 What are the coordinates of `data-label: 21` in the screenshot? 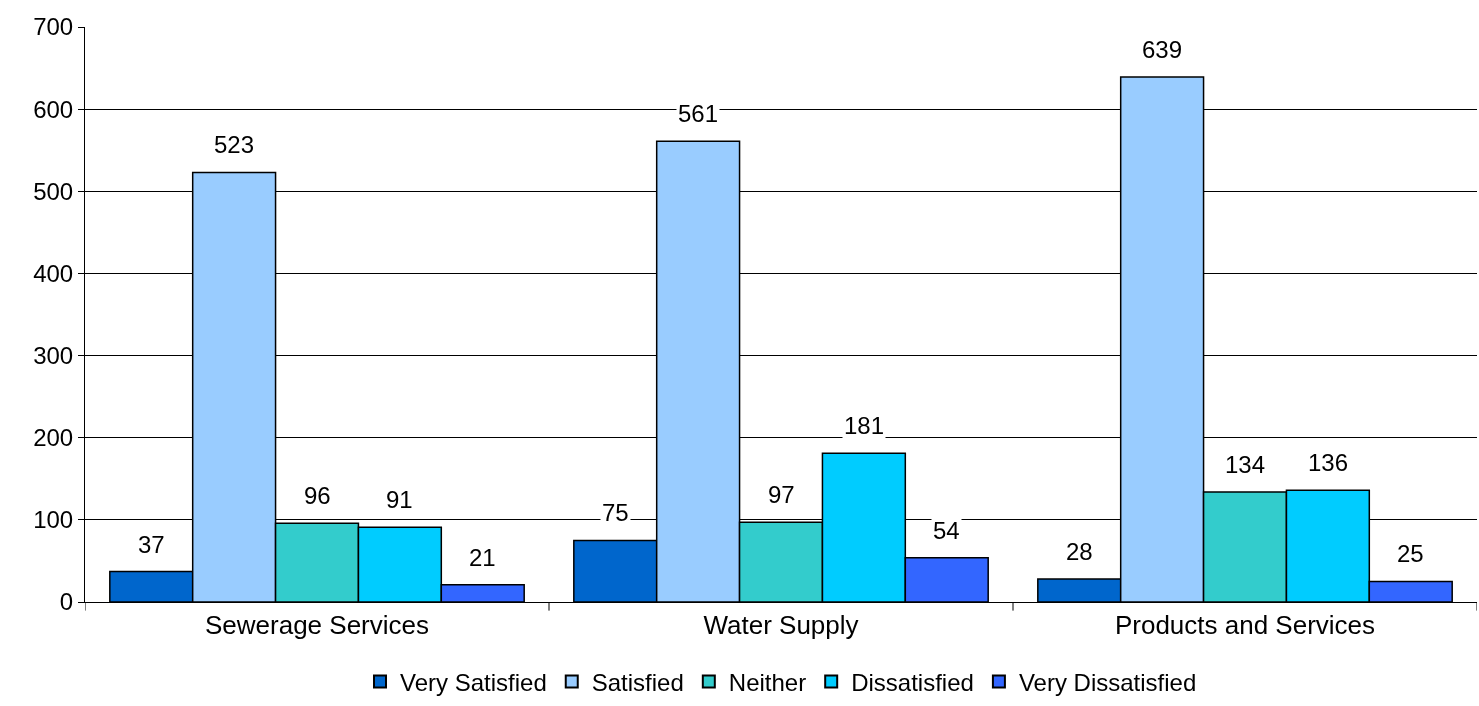 It's located at (482, 557).